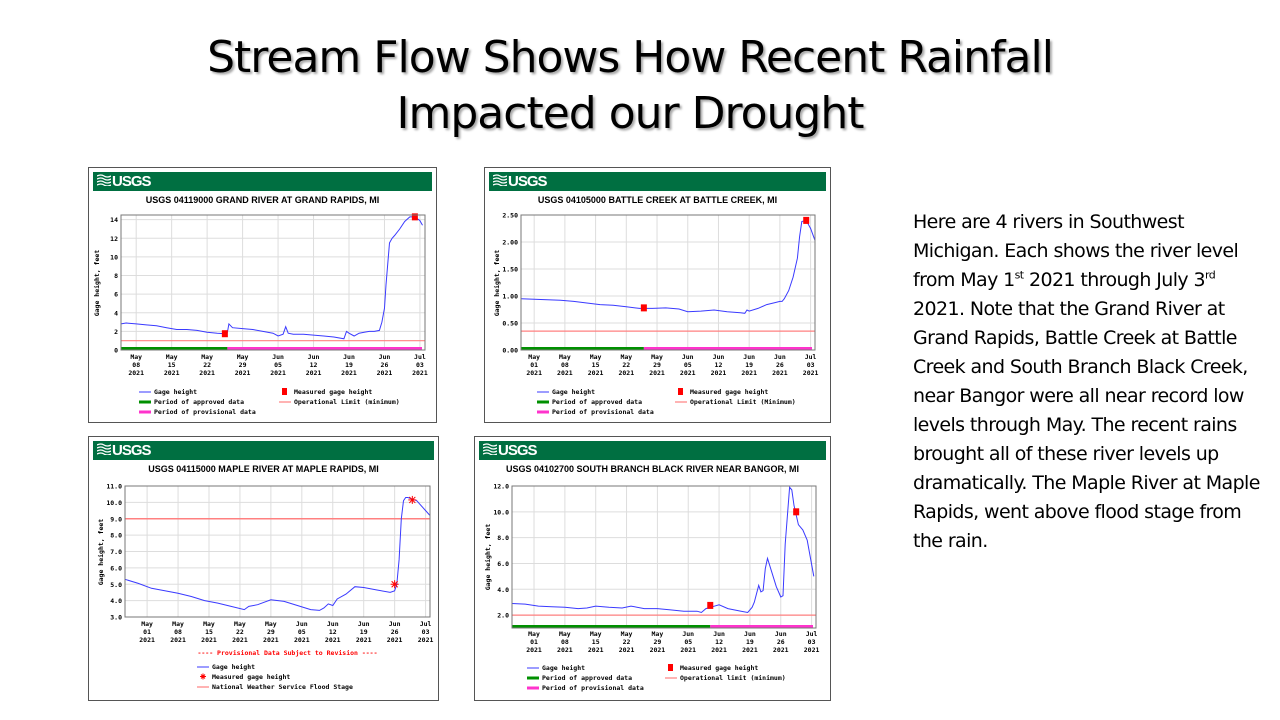 The width and height of the screenshot is (1280, 720). Describe the element at coordinates (114, 487) in the screenshot. I see `y-tick-label: 11.0` at that location.